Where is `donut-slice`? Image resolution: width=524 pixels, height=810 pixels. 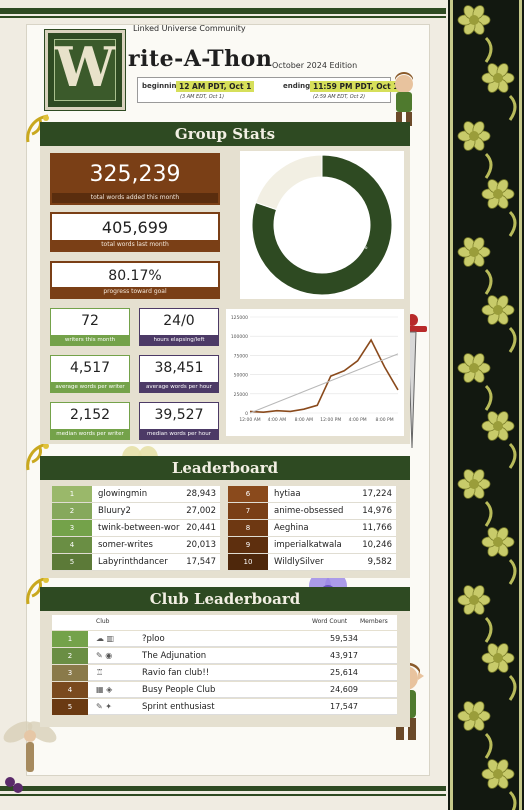
donut-slice is located at coordinates (289, 182).